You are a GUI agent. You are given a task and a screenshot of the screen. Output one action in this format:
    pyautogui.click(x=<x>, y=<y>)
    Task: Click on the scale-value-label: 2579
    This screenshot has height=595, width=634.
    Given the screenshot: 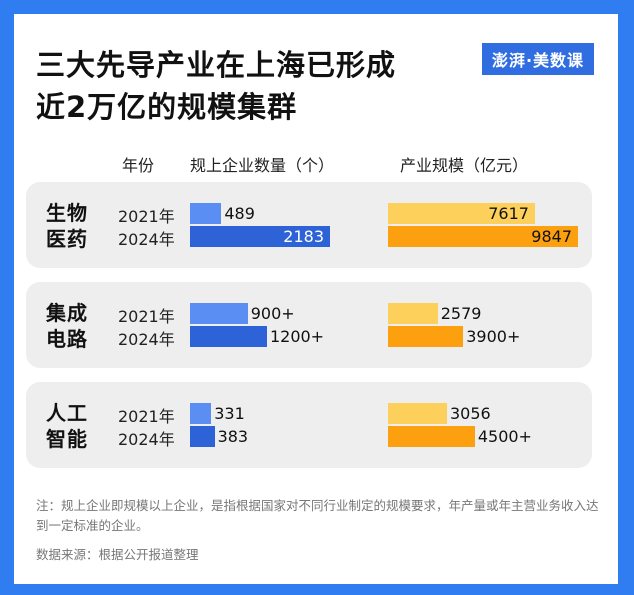 What is the action you would take?
    pyautogui.click(x=461, y=313)
    